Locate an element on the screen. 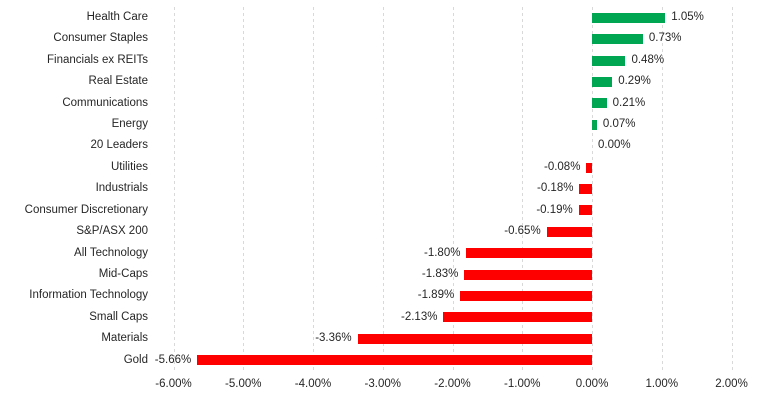  category-label: Utilities is located at coordinates (129, 166).